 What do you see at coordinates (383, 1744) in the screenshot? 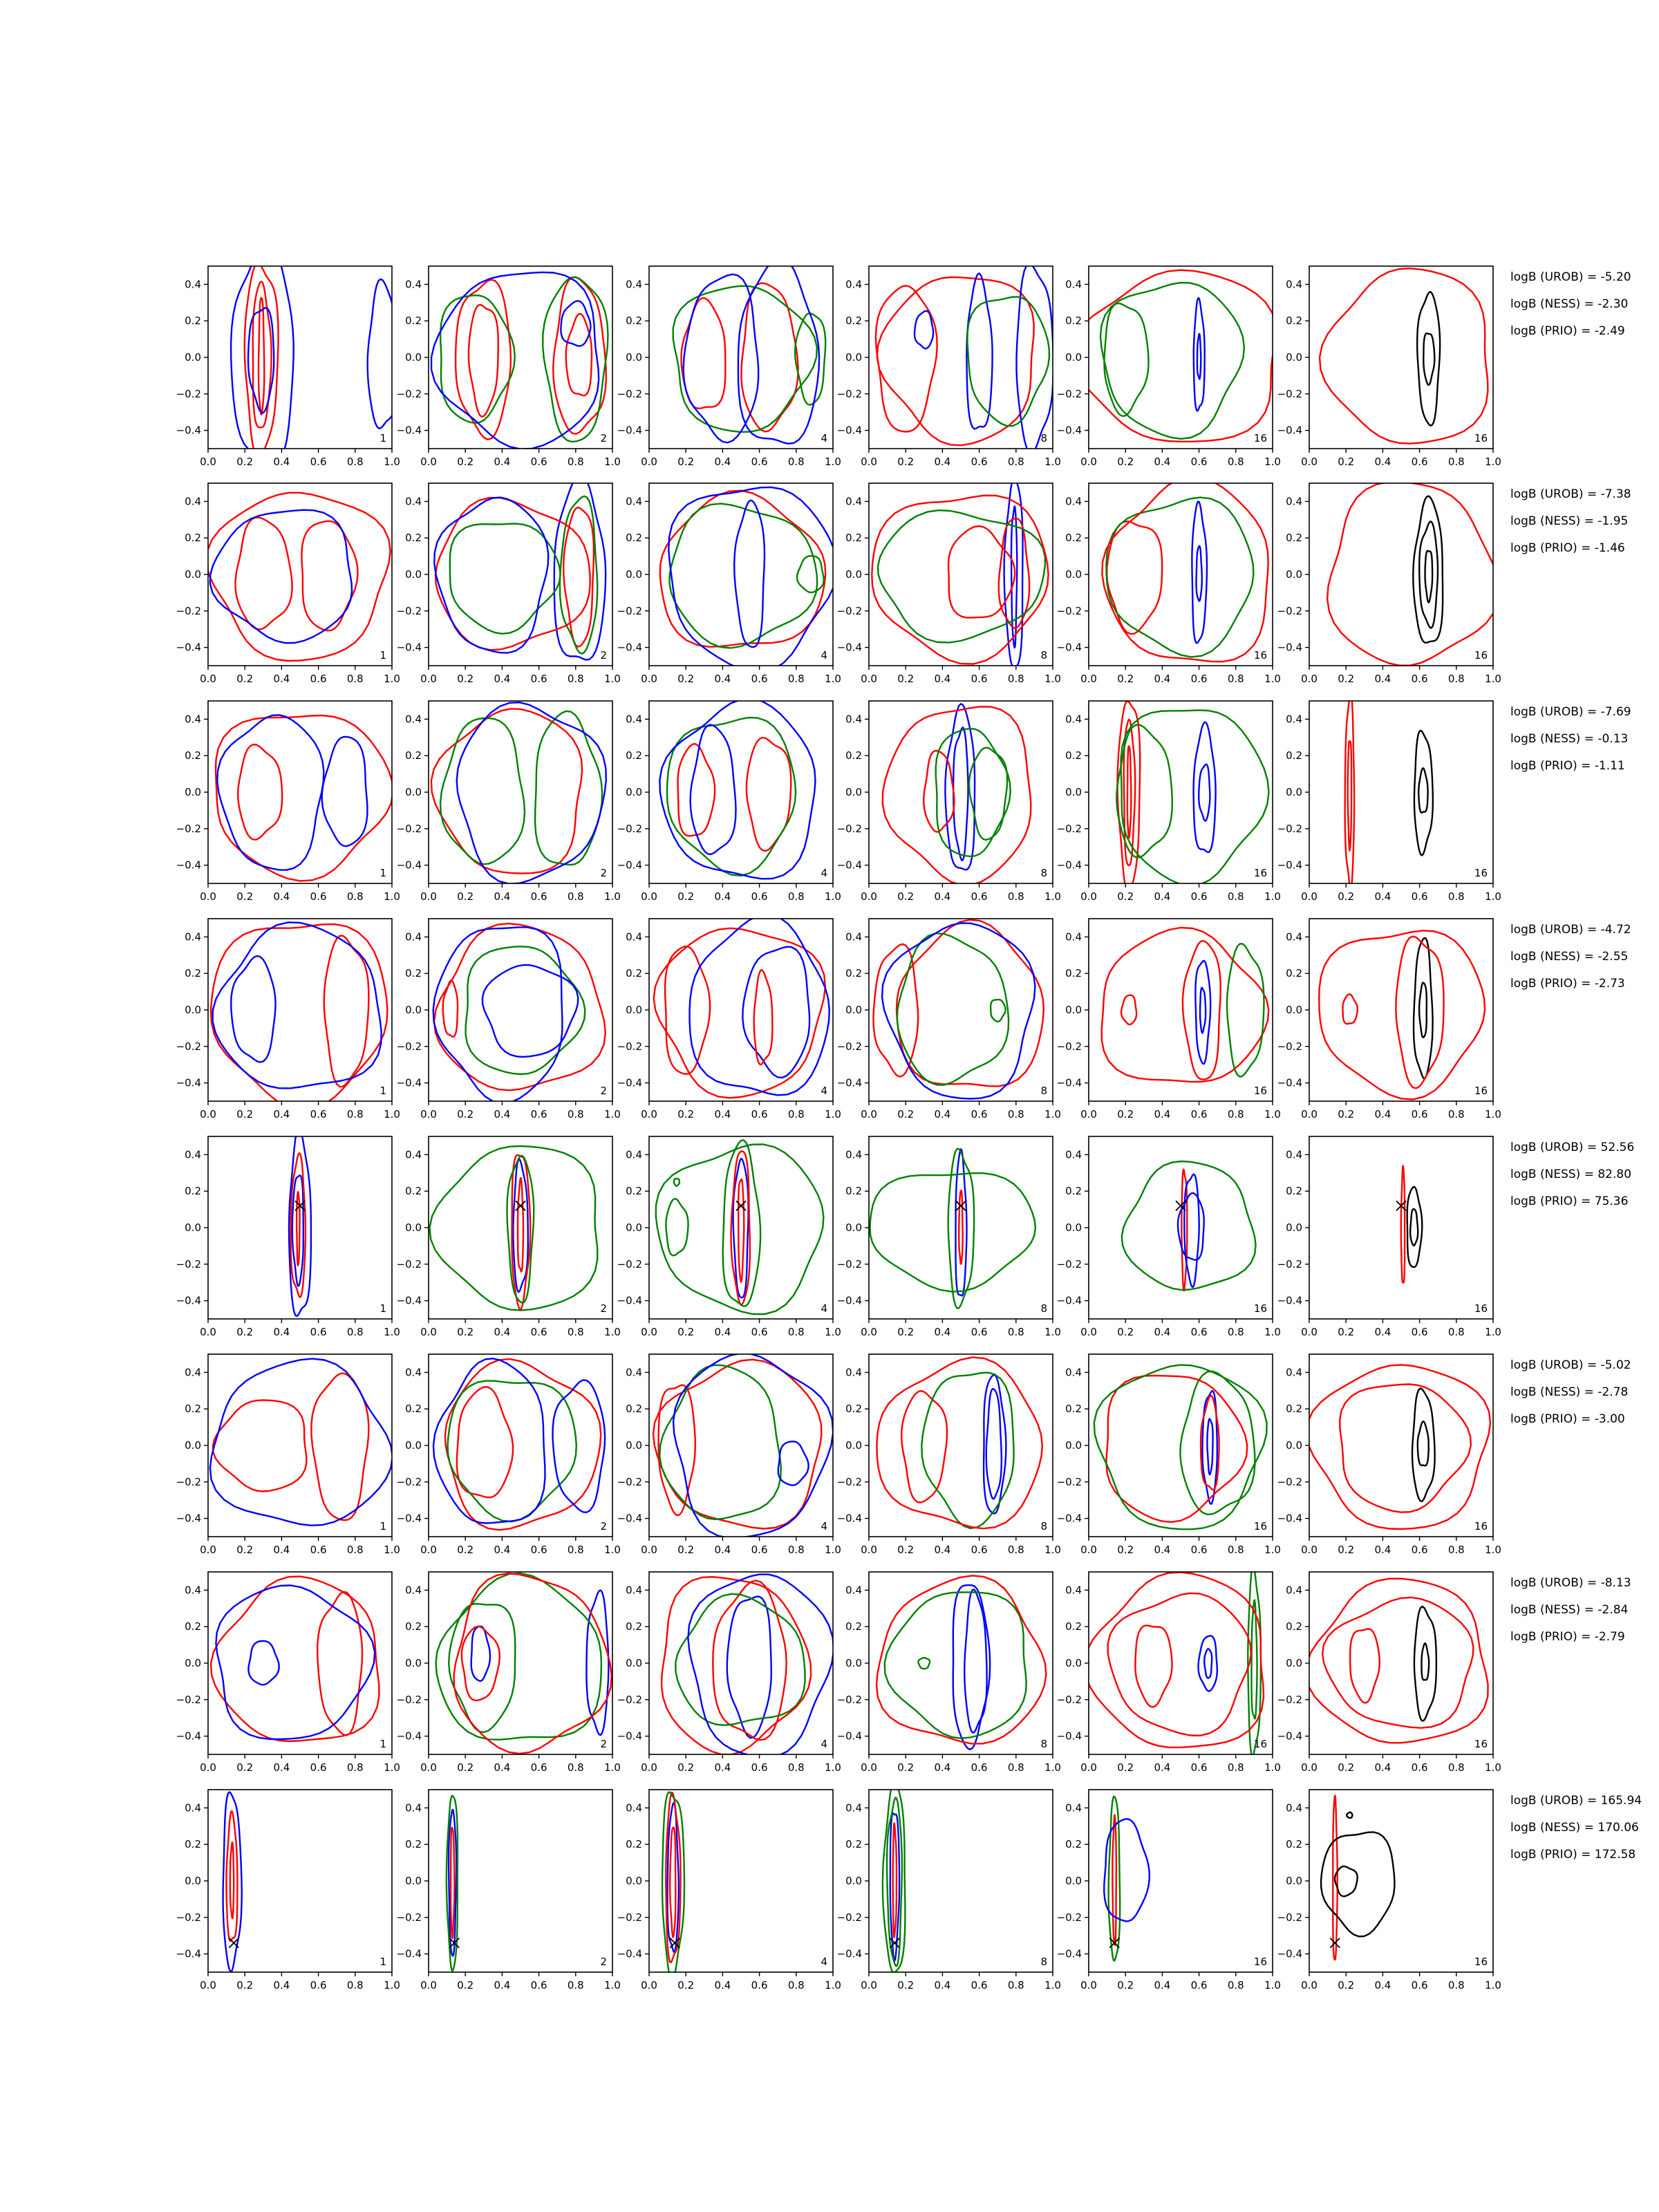
I see `panel-corner-label: 1` at bounding box center [383, 1744].